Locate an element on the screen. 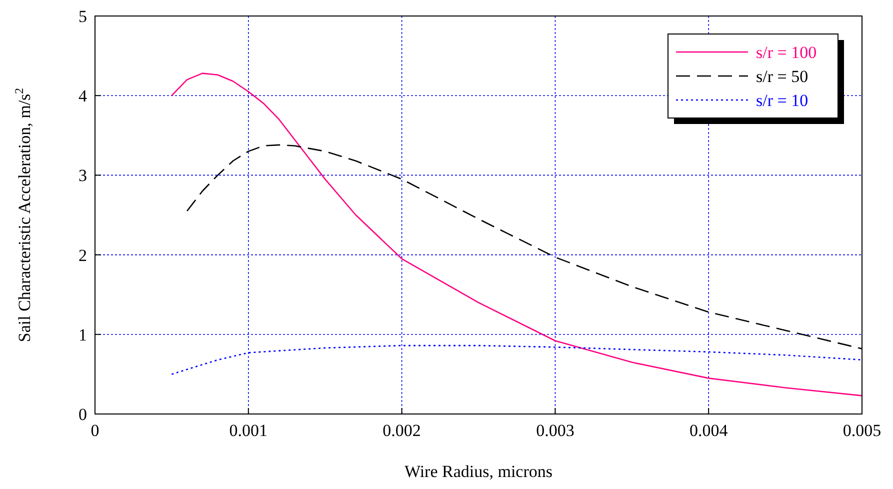 This screenshot has width=893, height=489. x-tick-label: 0.004 is located at coordinates (708, 430).